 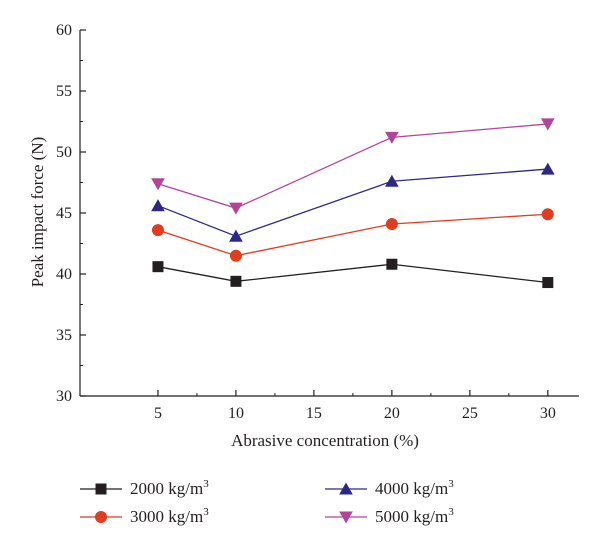 What do you see at coordinates (470, 413) in the screenshot?
I see `x-tick-label: 25` at bounding box center [470, 413].